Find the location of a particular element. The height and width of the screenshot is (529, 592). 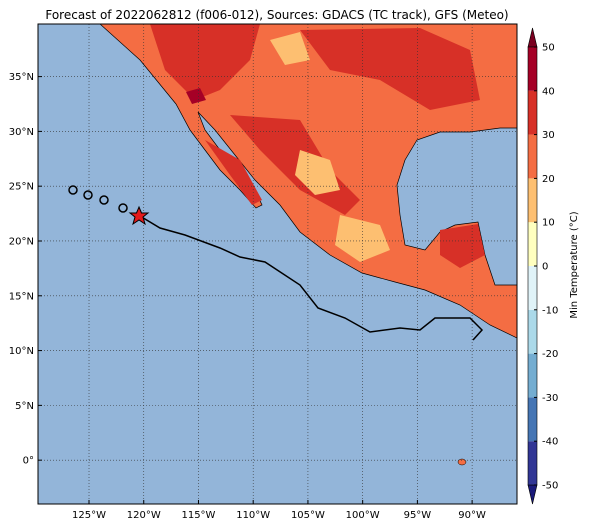

colorbar-under is located at coordinates (532, 494).